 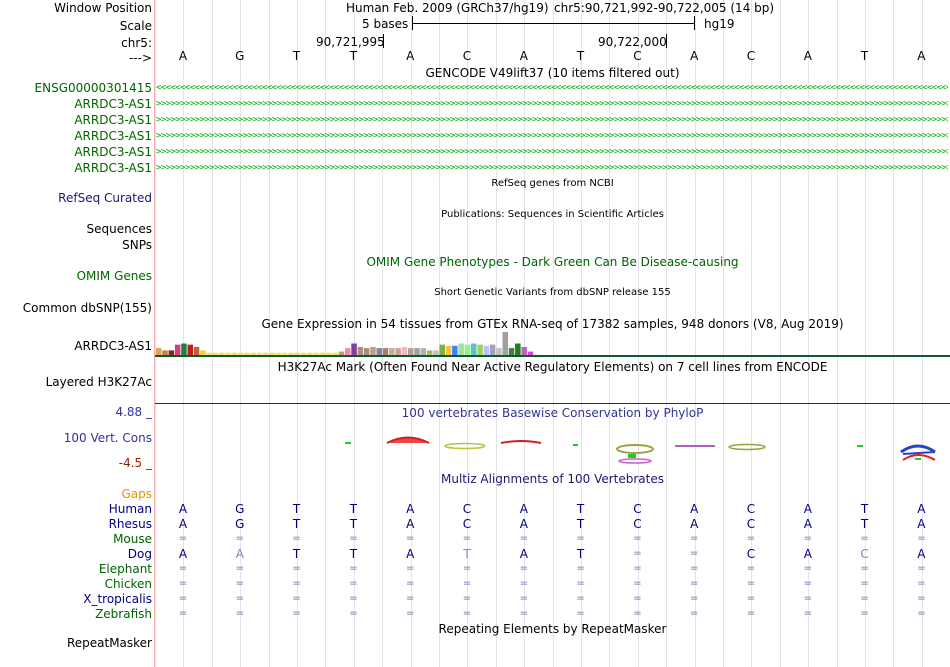 I want to click on multiz-track-title: Multiz Alignments of 100 Vertebrates, so click(x=552, y=479).